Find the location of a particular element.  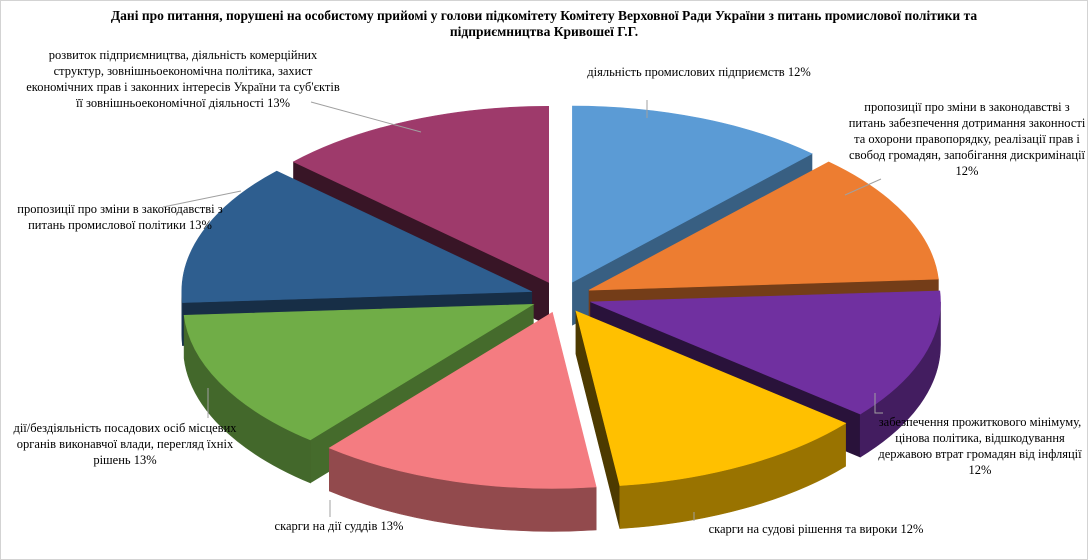

slice-label-text: скарги на судові рішення та вироки is located at coordinates (803, 529).